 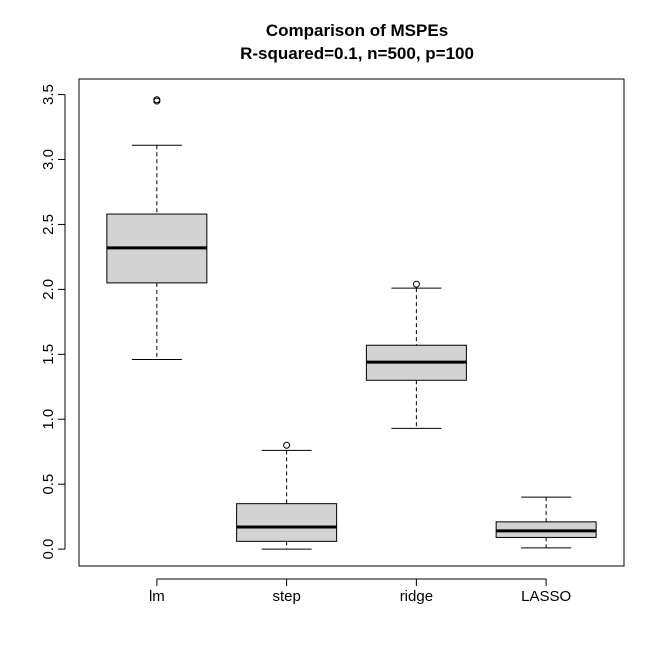 I want to click on y-tick-label: 1.0, so click(x=48, y=419).